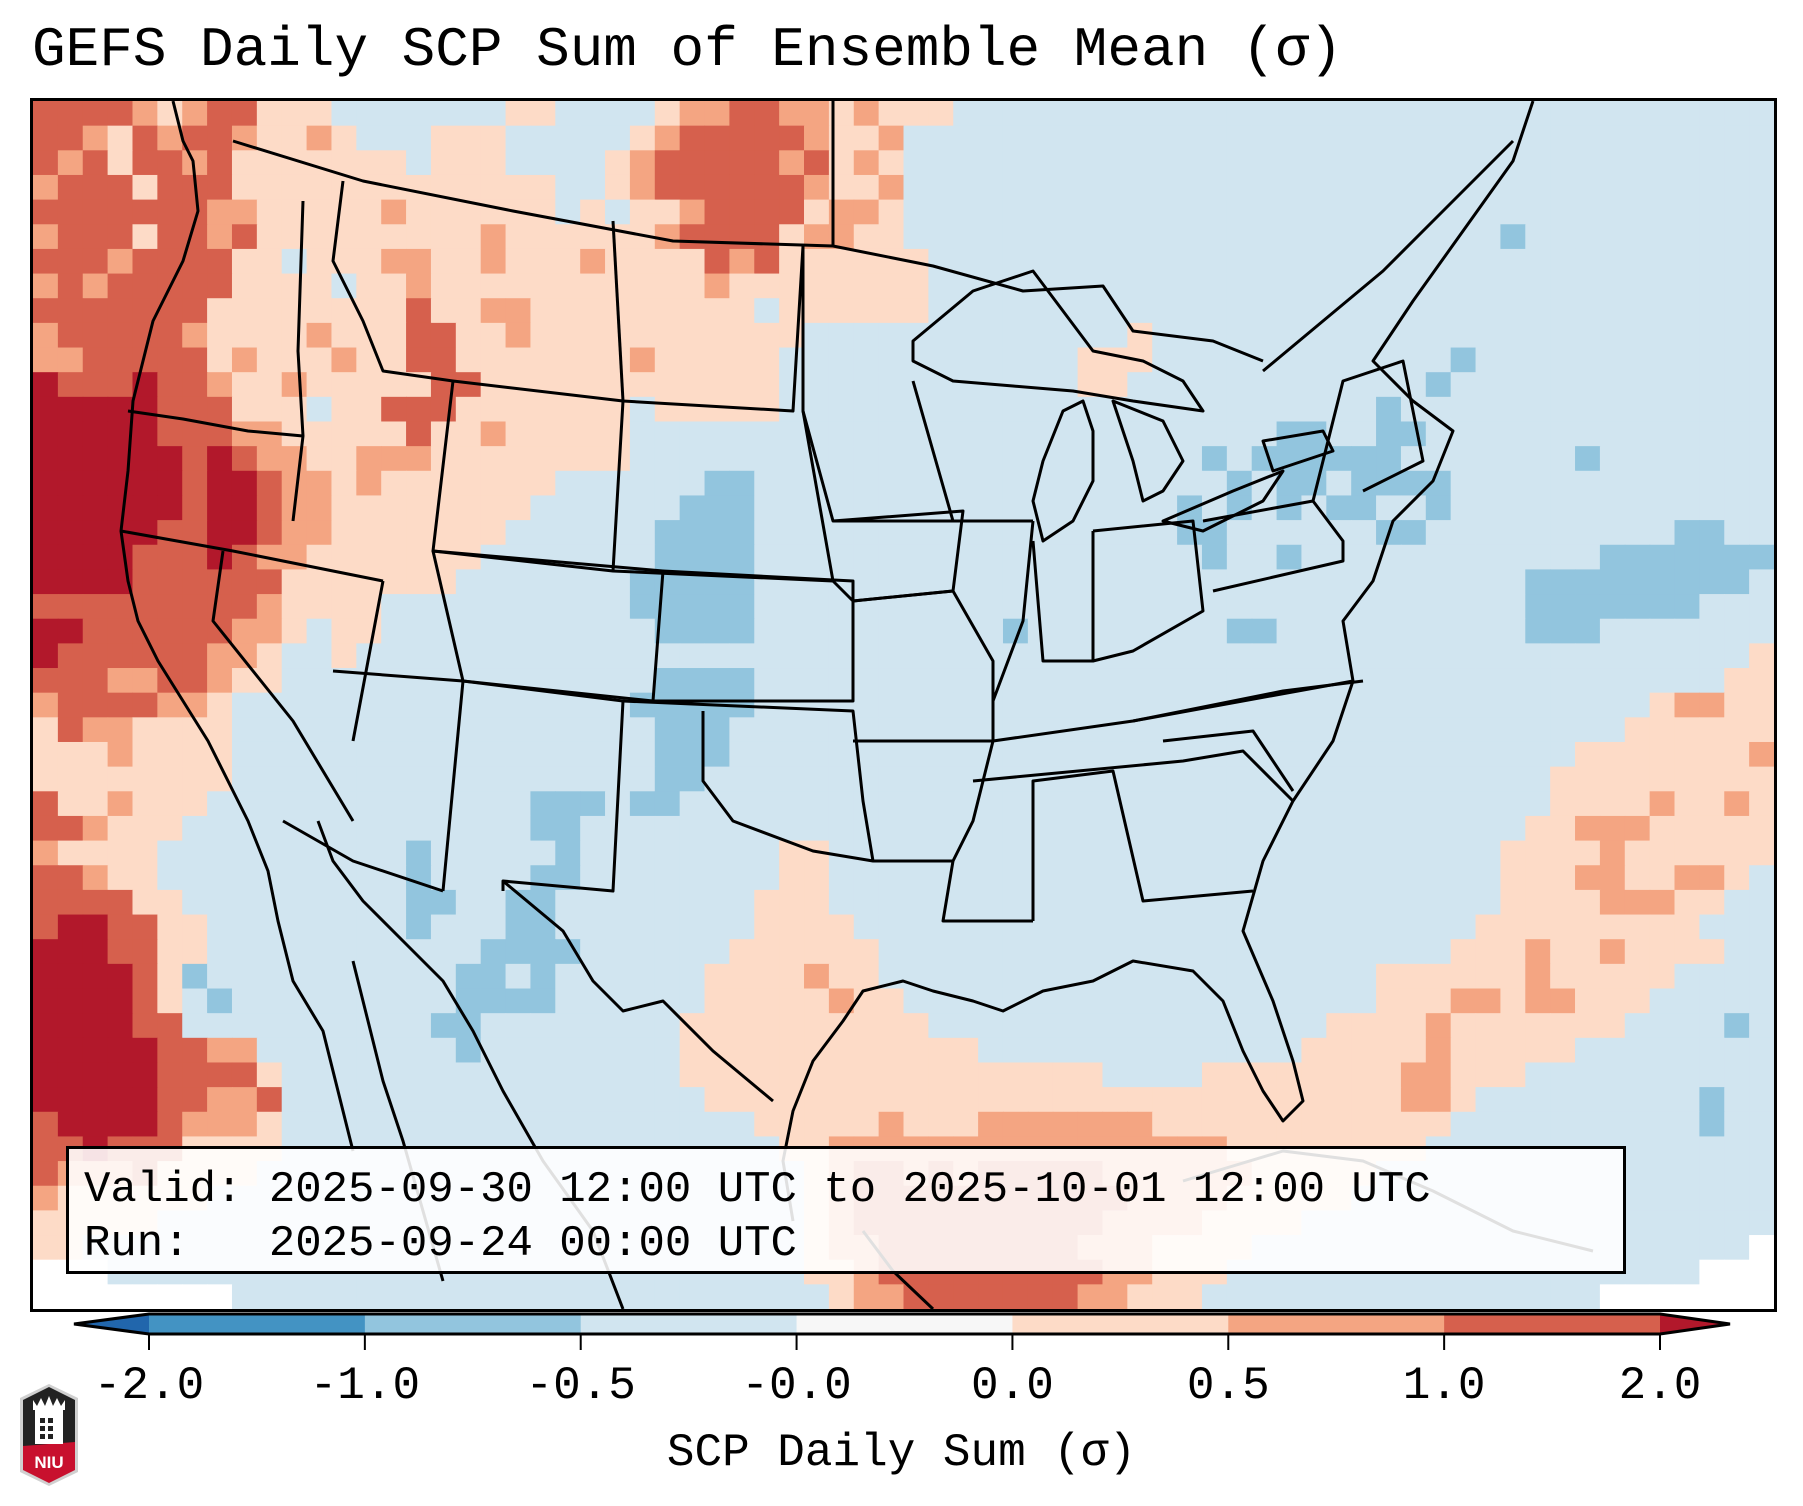 The image size is (1803, 1506). I want to click on border-ms-al-ga, so click(1142, 845).